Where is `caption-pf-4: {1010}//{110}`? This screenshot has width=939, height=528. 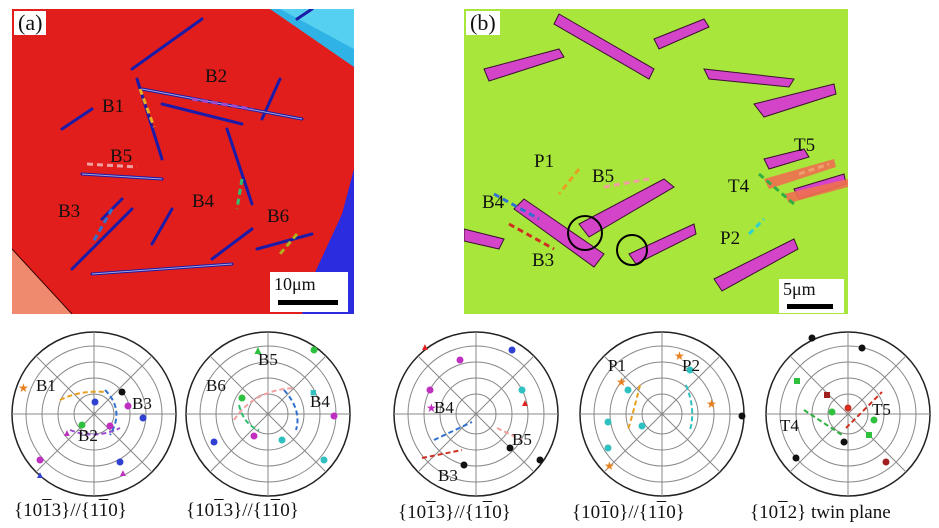 caption-pf-4: {1010}//{110} is located at coordinates (628, 513).